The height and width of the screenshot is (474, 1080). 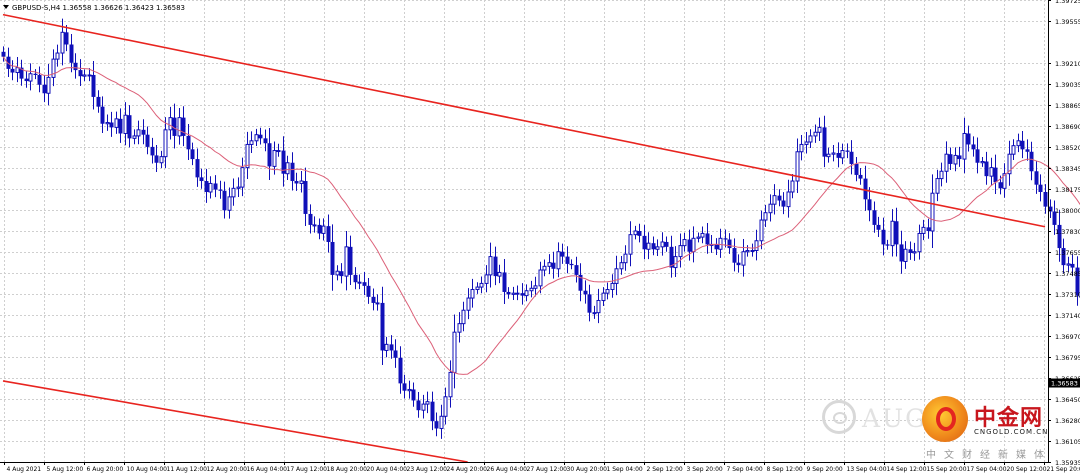 I want to click on price-tick-label: 1.38865, so click(x=1067, y=106).